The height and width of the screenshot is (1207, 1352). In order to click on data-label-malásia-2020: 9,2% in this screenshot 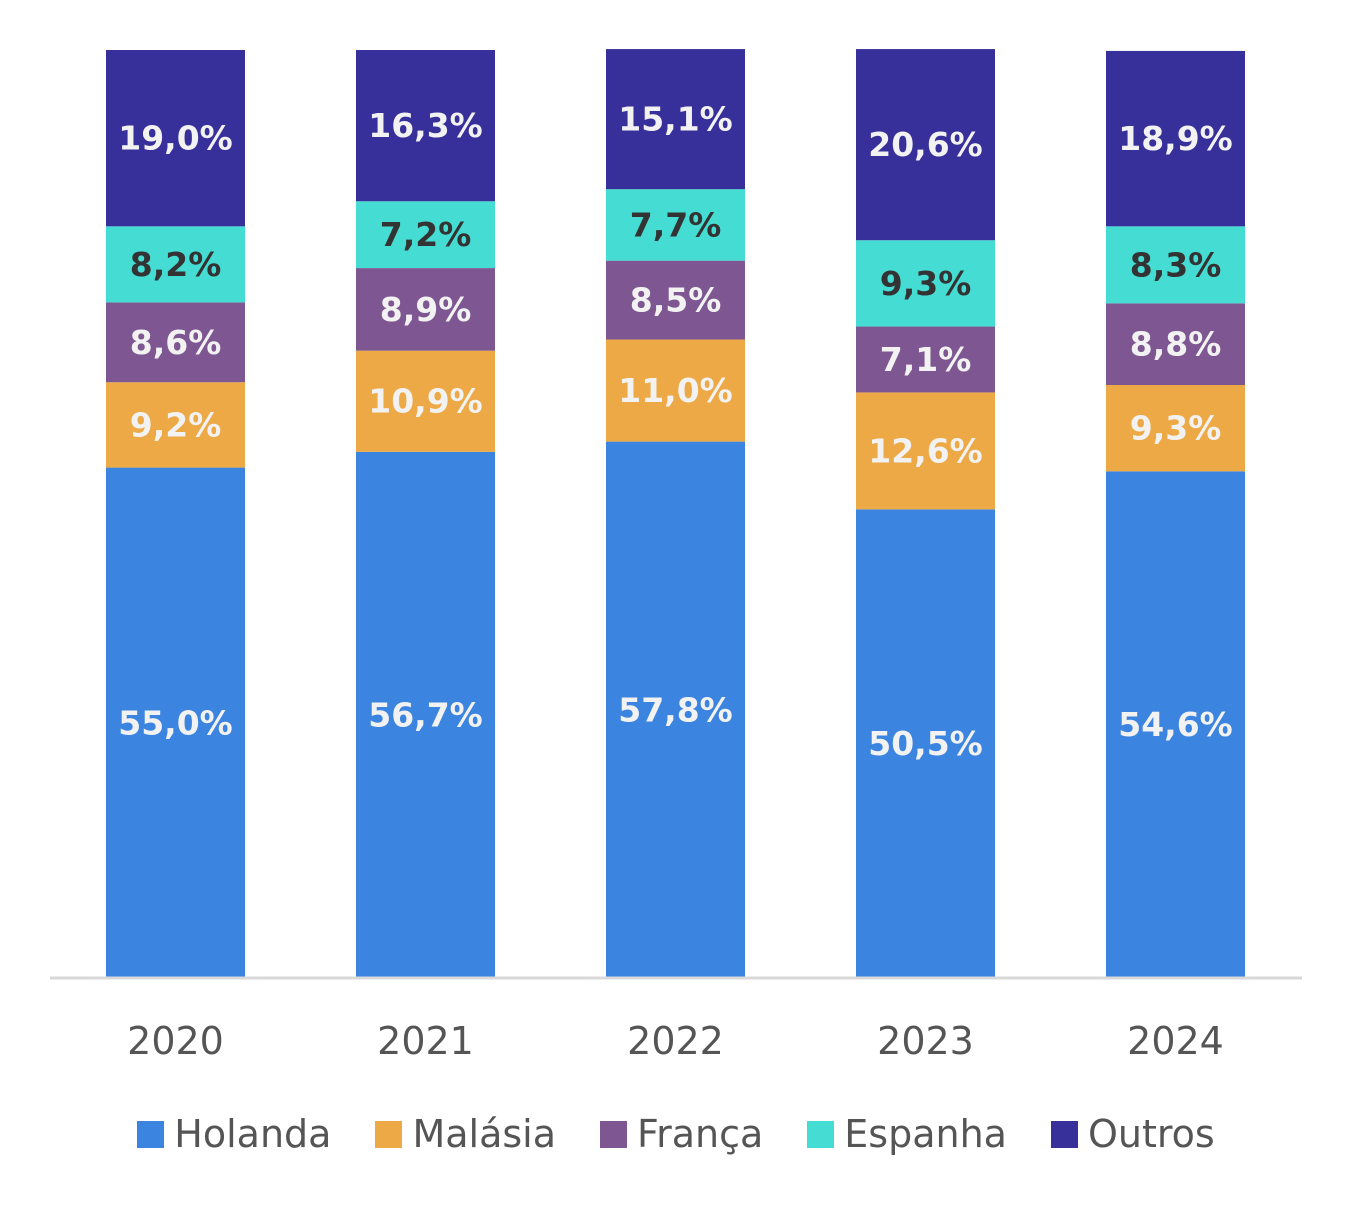, I will do `click(176, 424)`.